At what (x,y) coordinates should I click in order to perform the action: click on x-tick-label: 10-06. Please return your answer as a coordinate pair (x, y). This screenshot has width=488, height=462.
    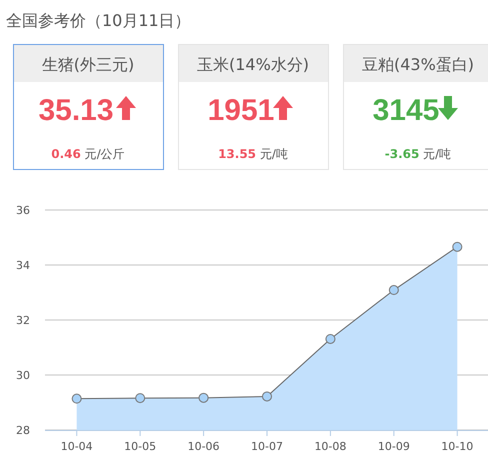
    Looking at the image, I should click on (204, 446).